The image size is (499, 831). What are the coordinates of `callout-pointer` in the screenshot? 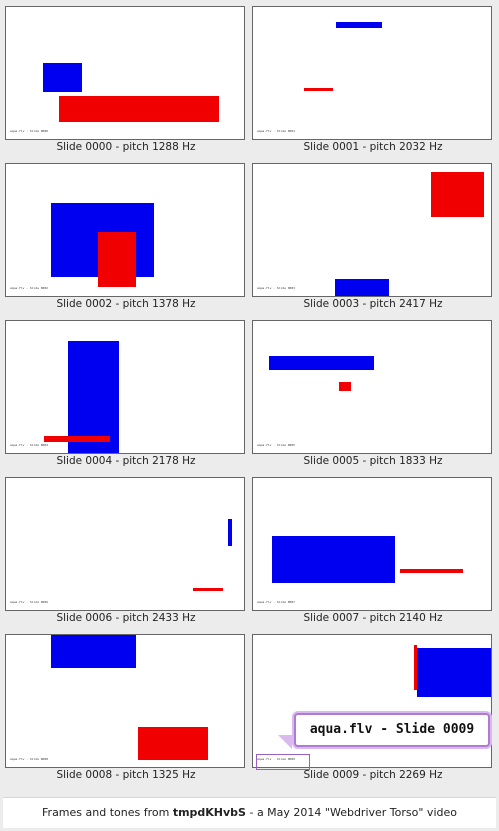 It's located at (285, 742).